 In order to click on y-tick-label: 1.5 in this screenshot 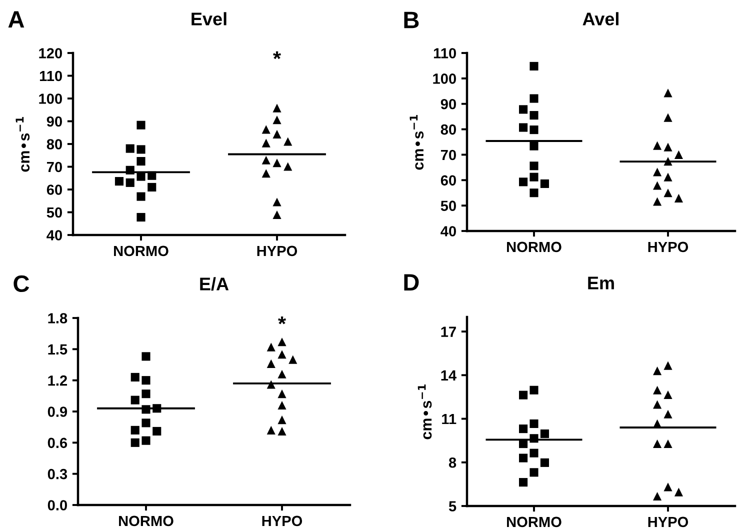, I will do `click(58, 349)`.